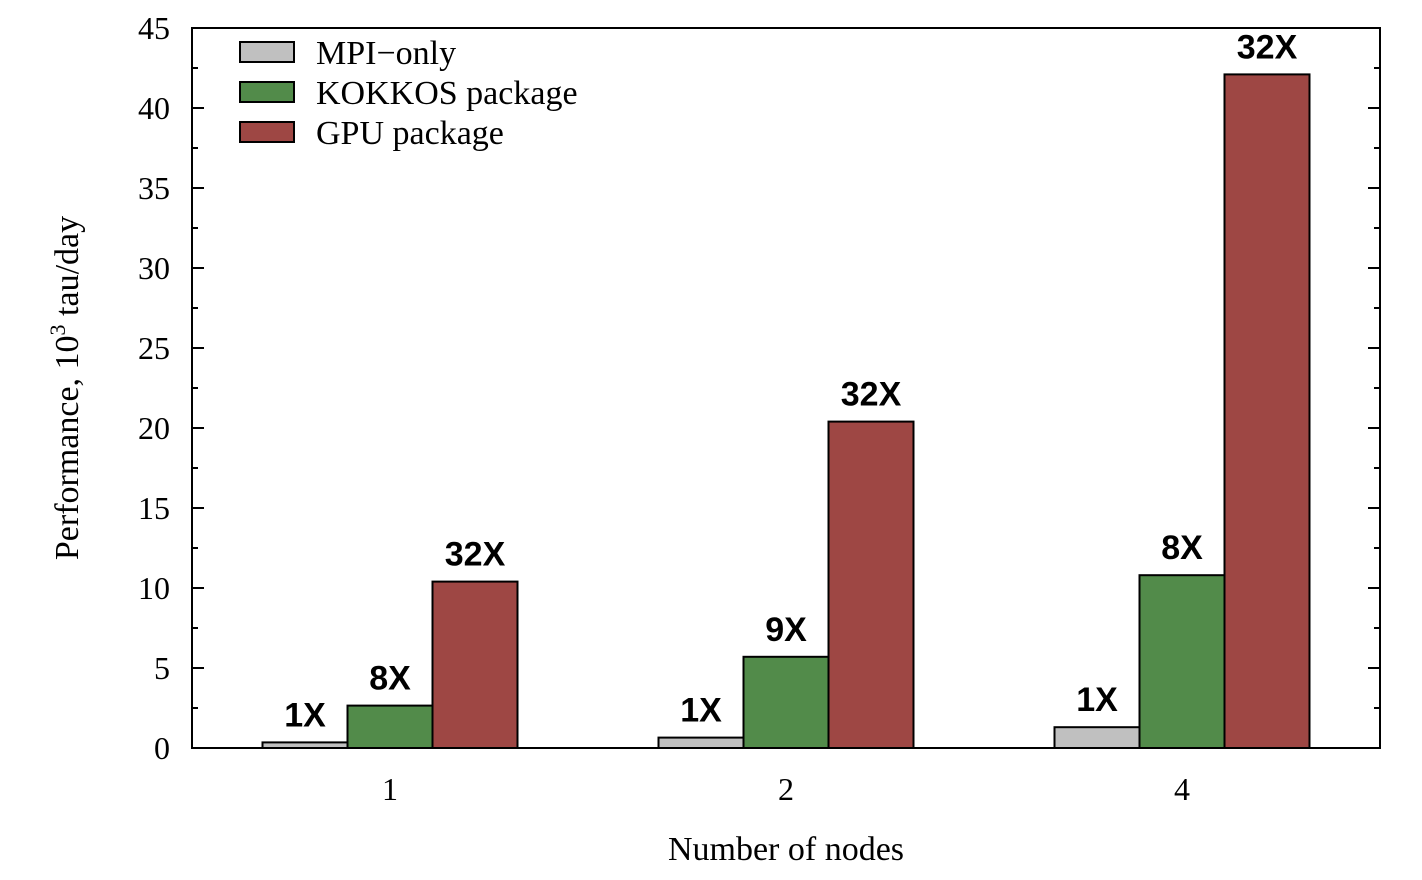  I want to click on y-axis-title: Performance, 103 tau/day, so click(65, 388).